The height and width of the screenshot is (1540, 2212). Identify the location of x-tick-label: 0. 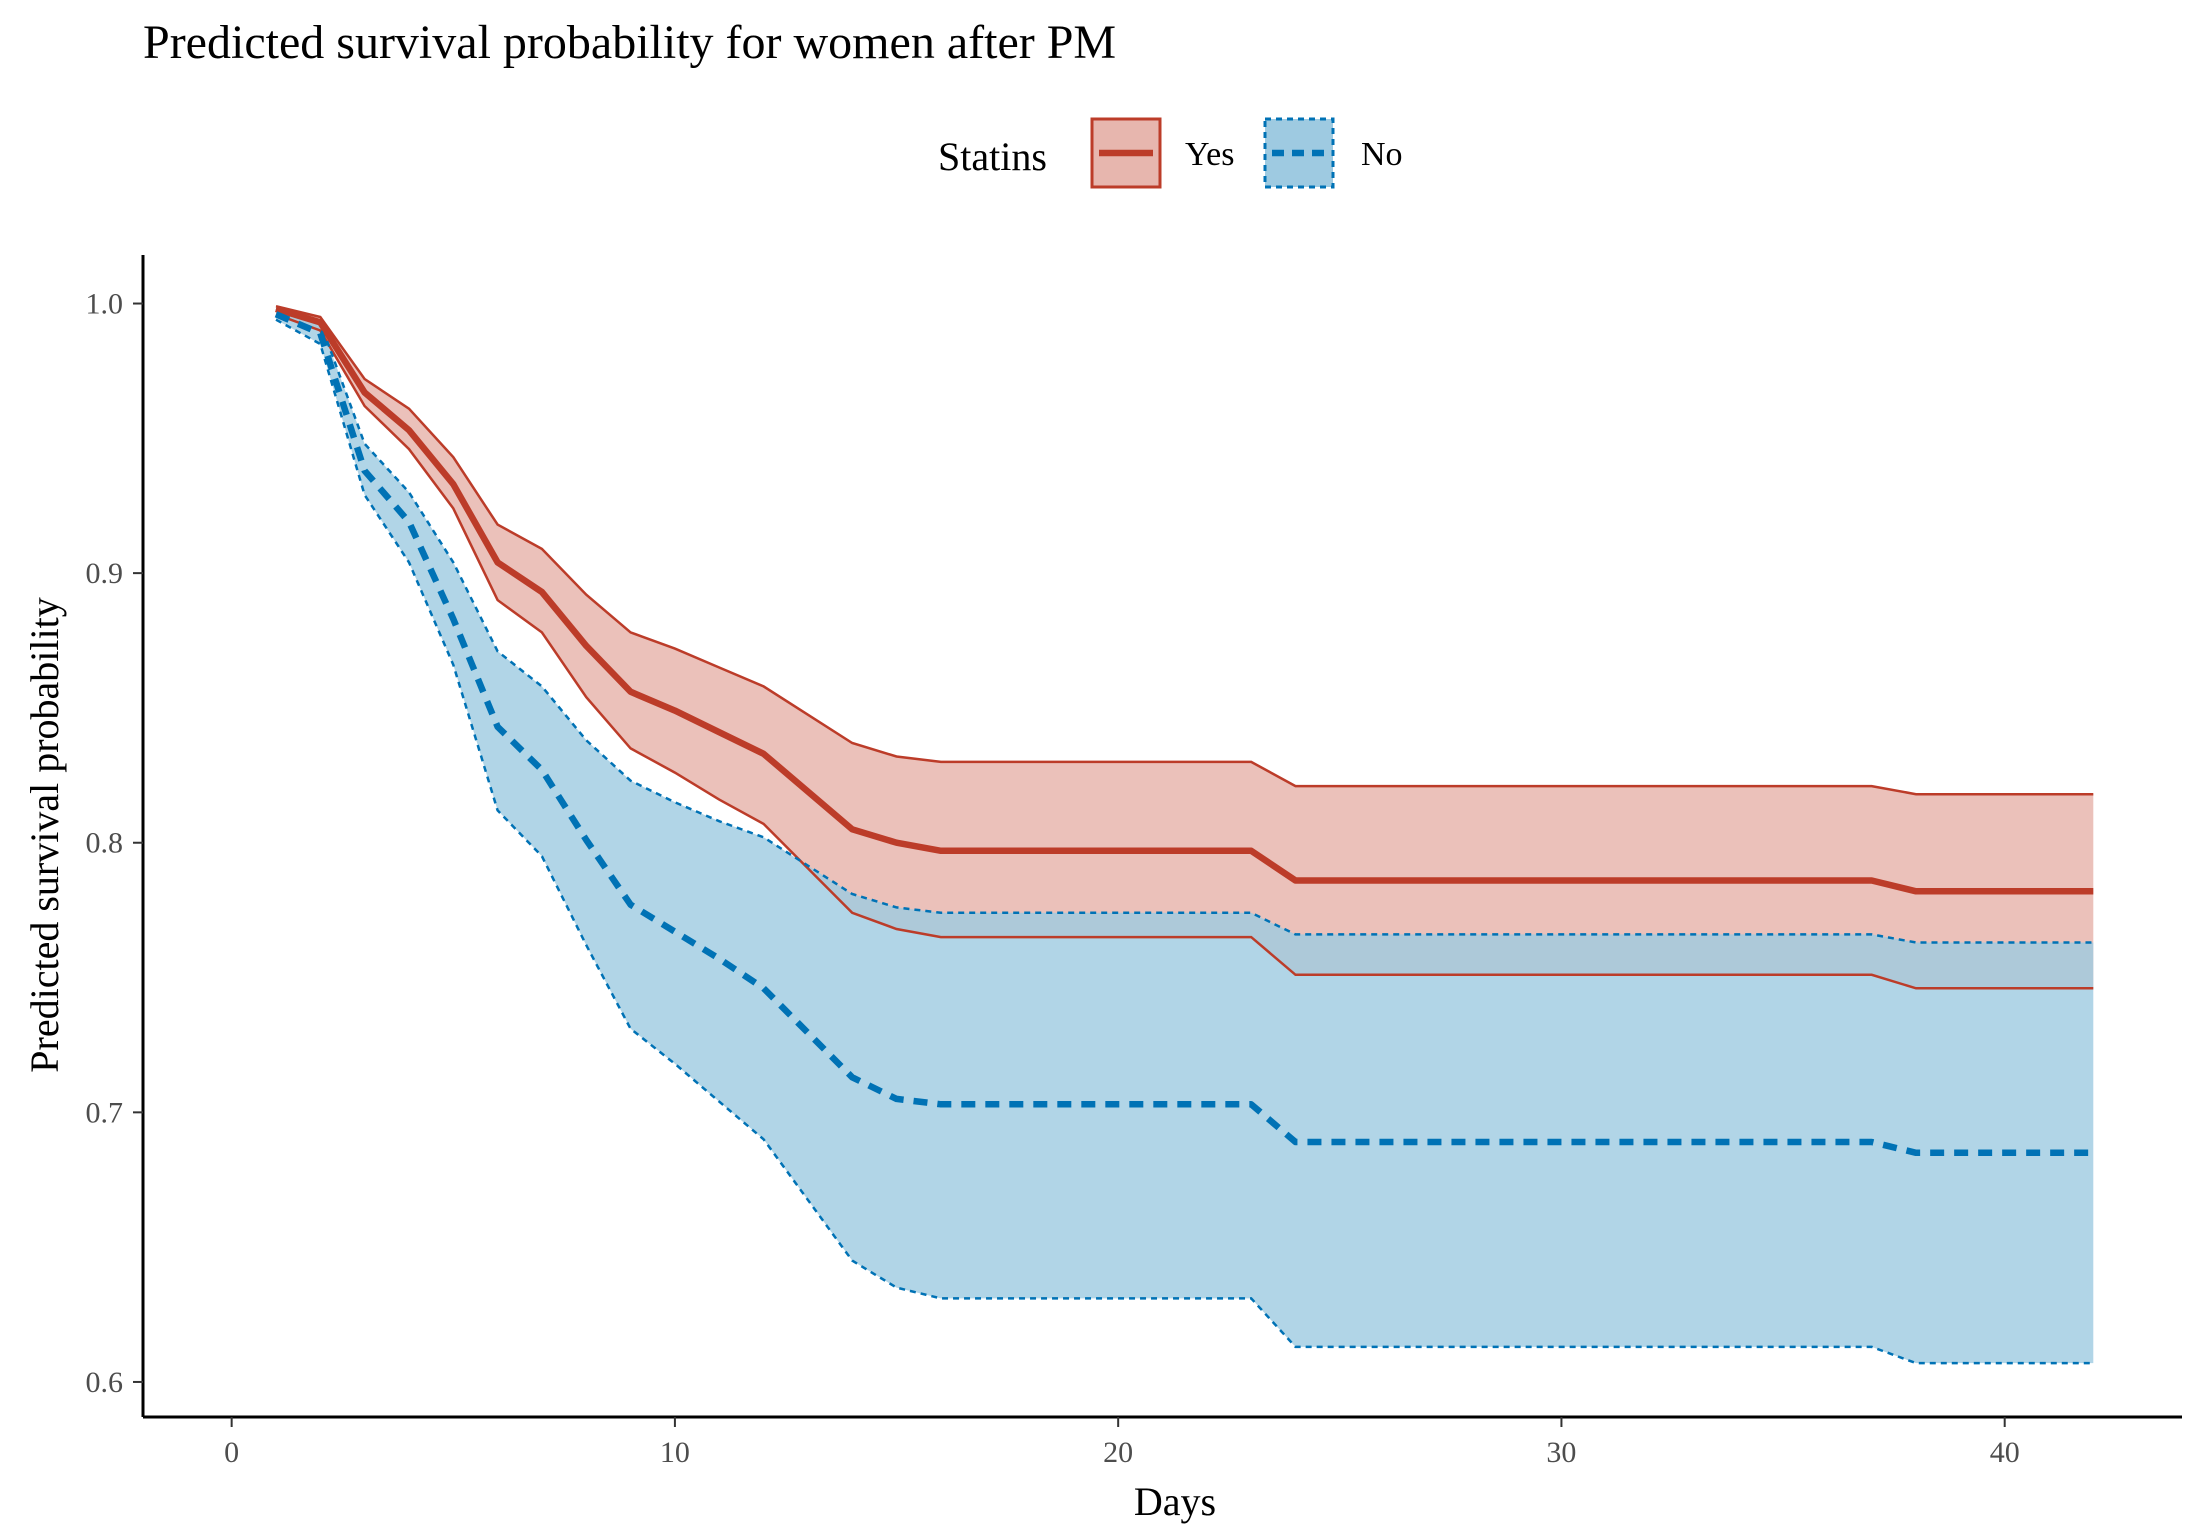
(231, 1452).